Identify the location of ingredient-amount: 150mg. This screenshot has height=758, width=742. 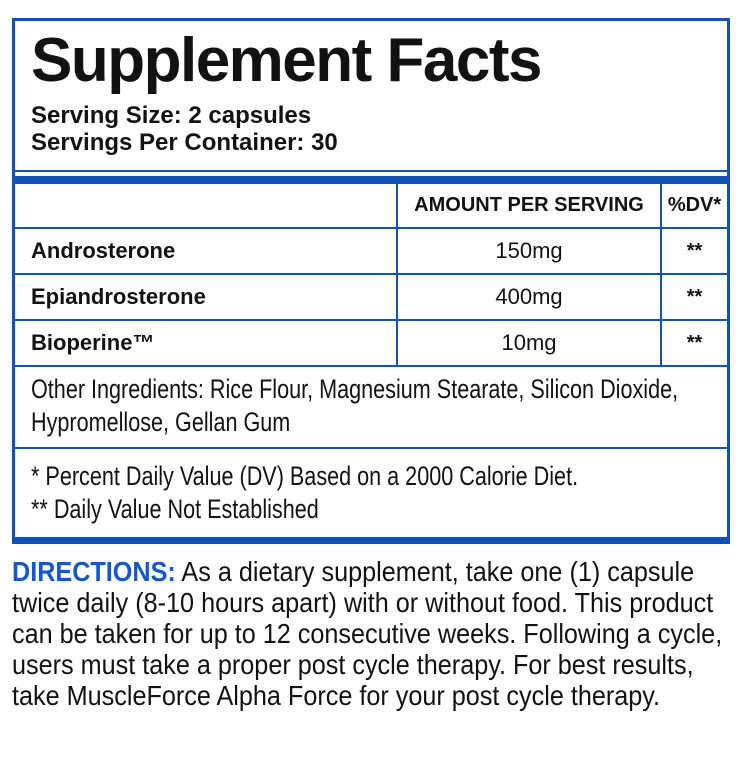
(528, 251).